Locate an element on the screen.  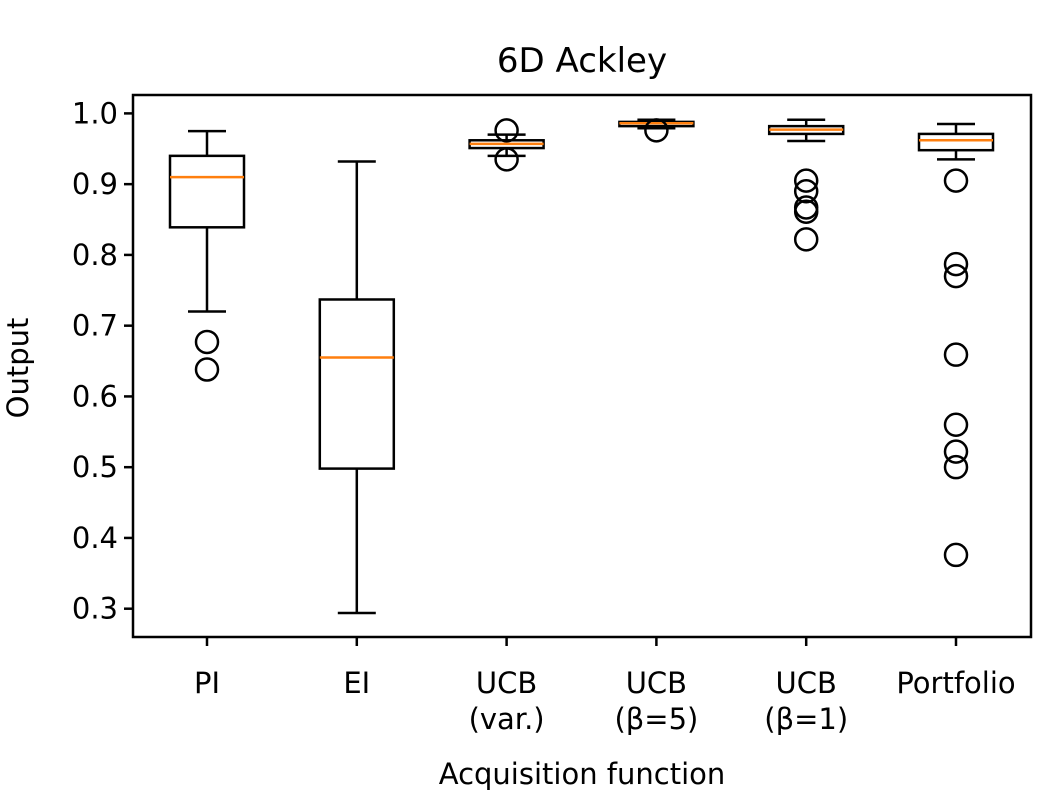
box-group-1: EI is located at coordinates (357, 430).